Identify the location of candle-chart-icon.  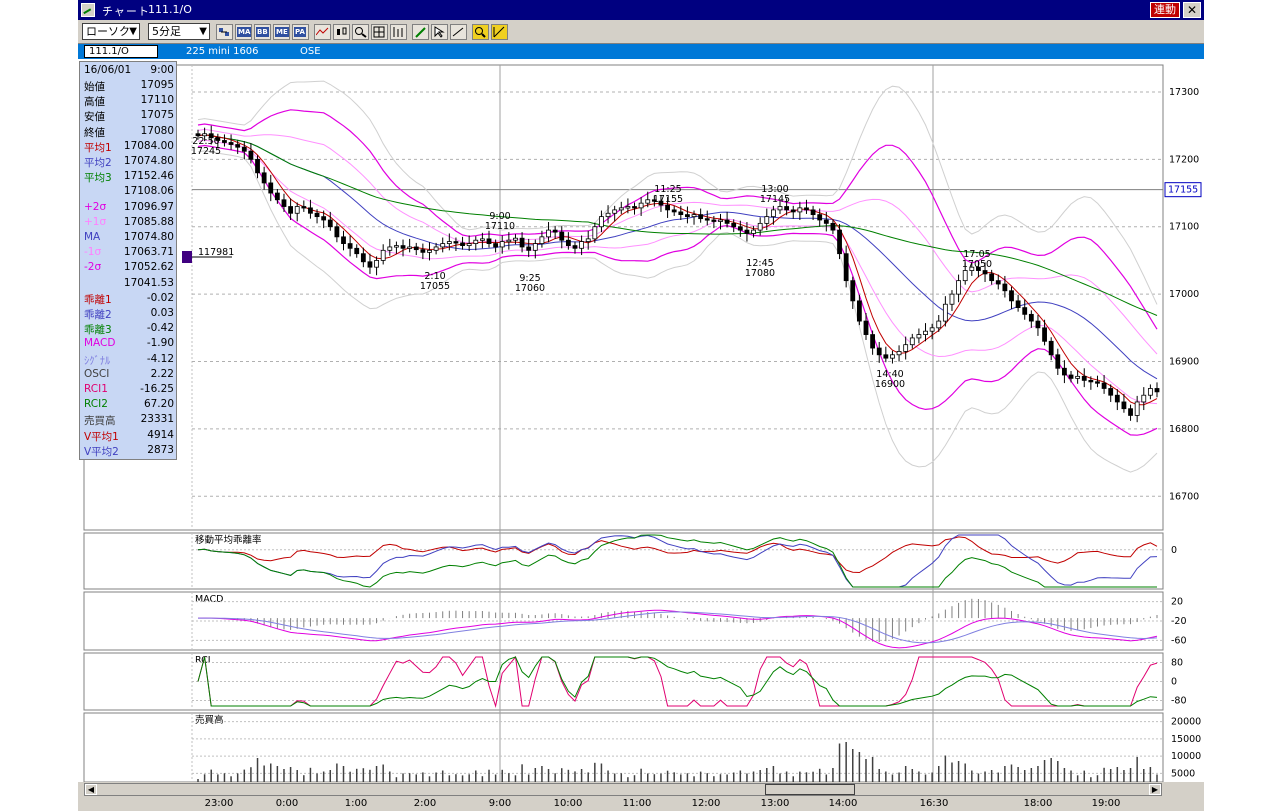
(341, 32).